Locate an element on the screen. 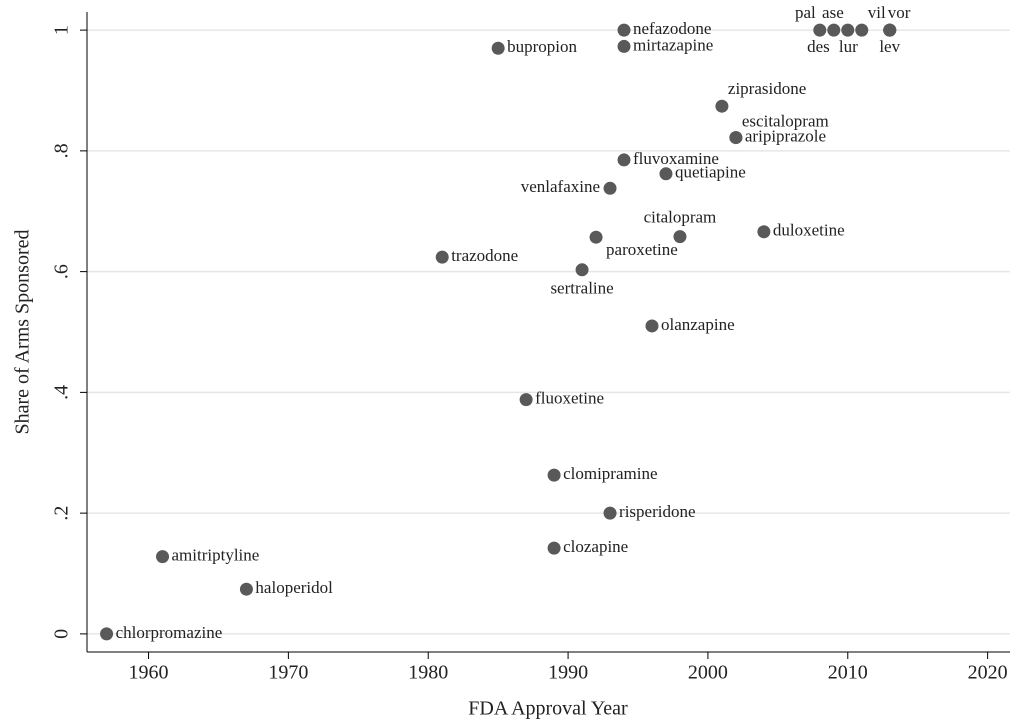  y-tick-label: .6 is located at coordinates (62, 271).